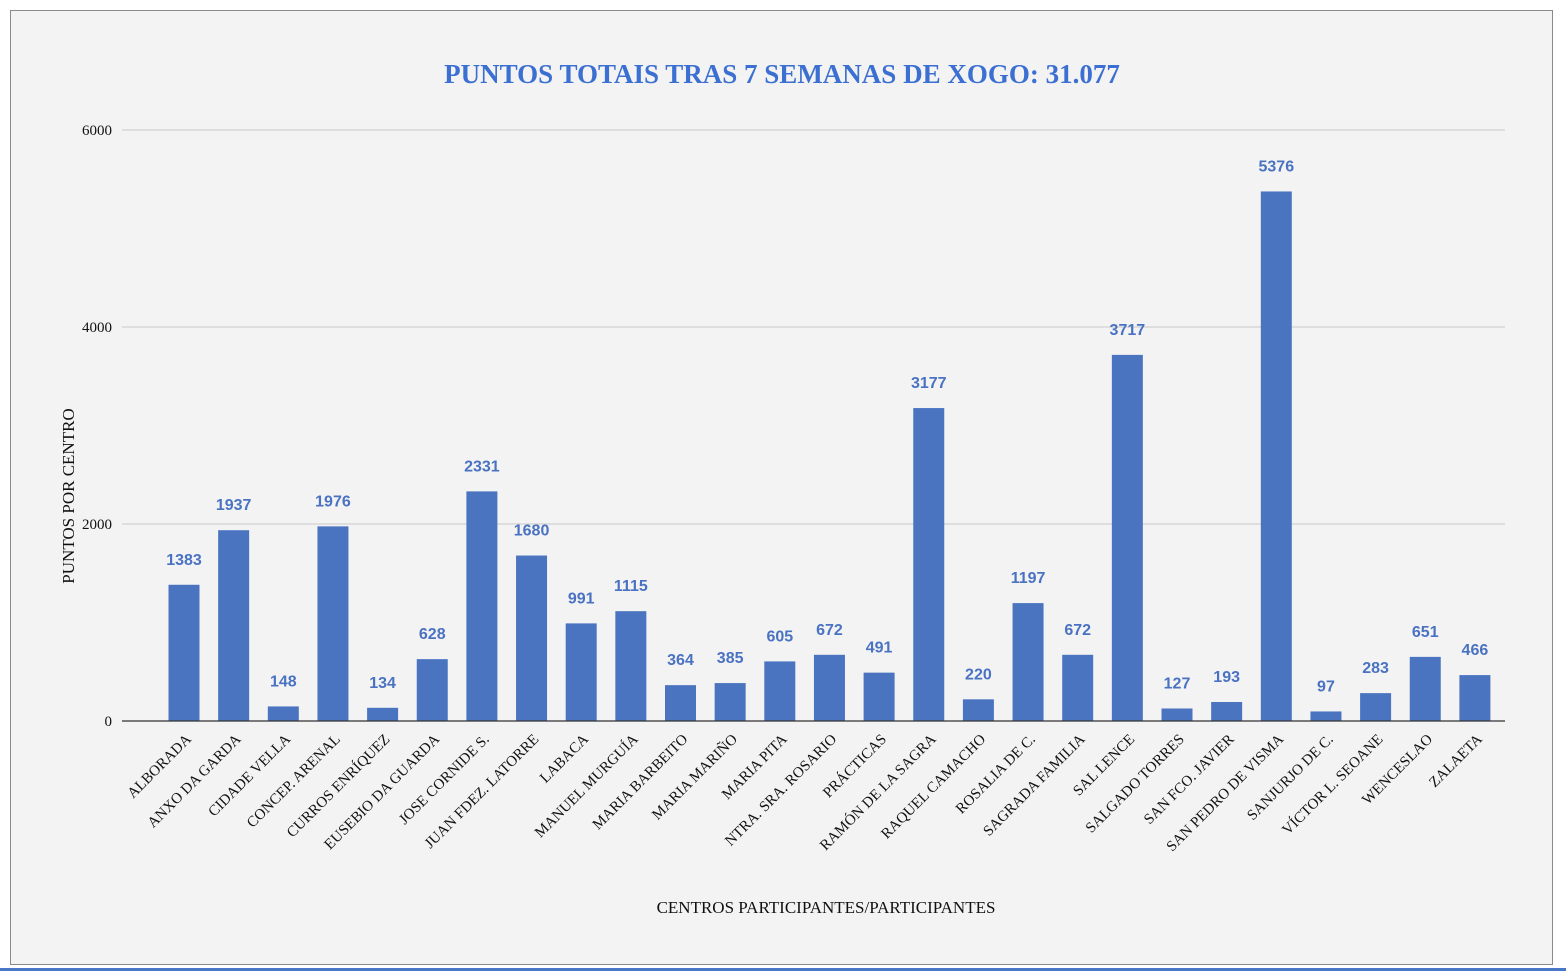 The width and height of the screenshot is (1566, 974). Describe the element at coordinates (783, 969) in the screenshot. I see `bottom-rule` at that location.